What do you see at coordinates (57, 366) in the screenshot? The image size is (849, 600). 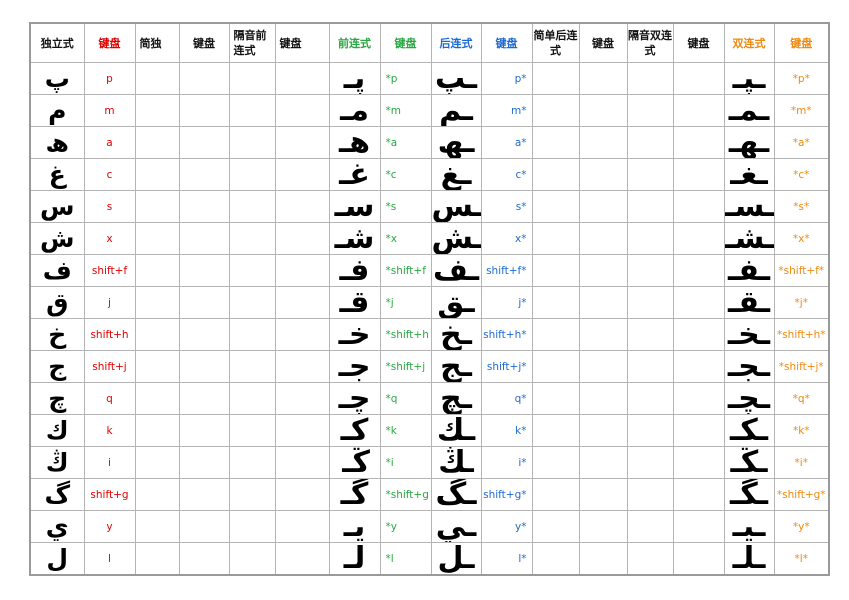 I see `isolated-glyph: ج` at bounding box center [57, 366].